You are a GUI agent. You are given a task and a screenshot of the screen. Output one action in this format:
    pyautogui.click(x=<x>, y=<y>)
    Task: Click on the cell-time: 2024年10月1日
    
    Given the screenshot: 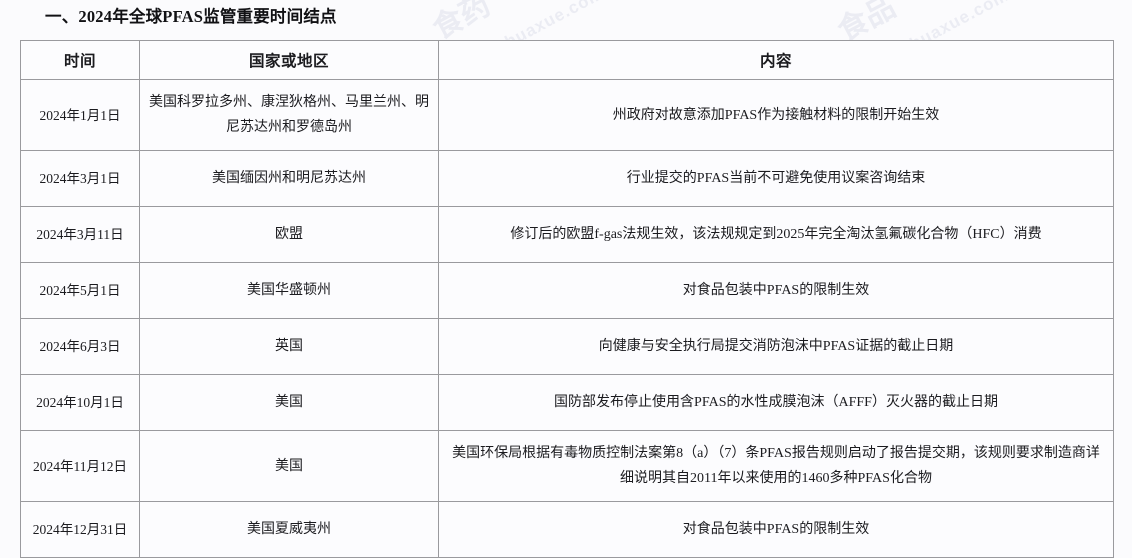 What is the action you would take?
    pyautogui.click(x=80, y=402)
    